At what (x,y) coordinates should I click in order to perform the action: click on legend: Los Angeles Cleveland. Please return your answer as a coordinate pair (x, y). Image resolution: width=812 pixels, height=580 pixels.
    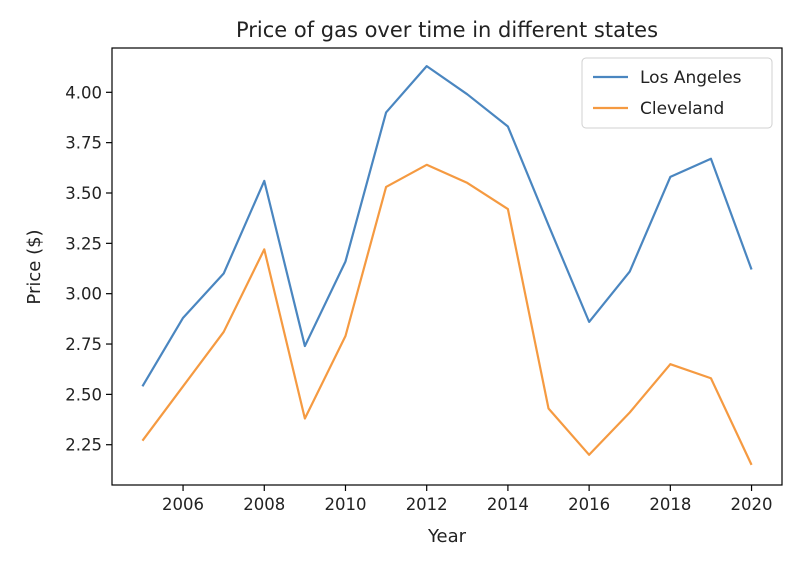
    Looking at the image, I should click on (677, 93).